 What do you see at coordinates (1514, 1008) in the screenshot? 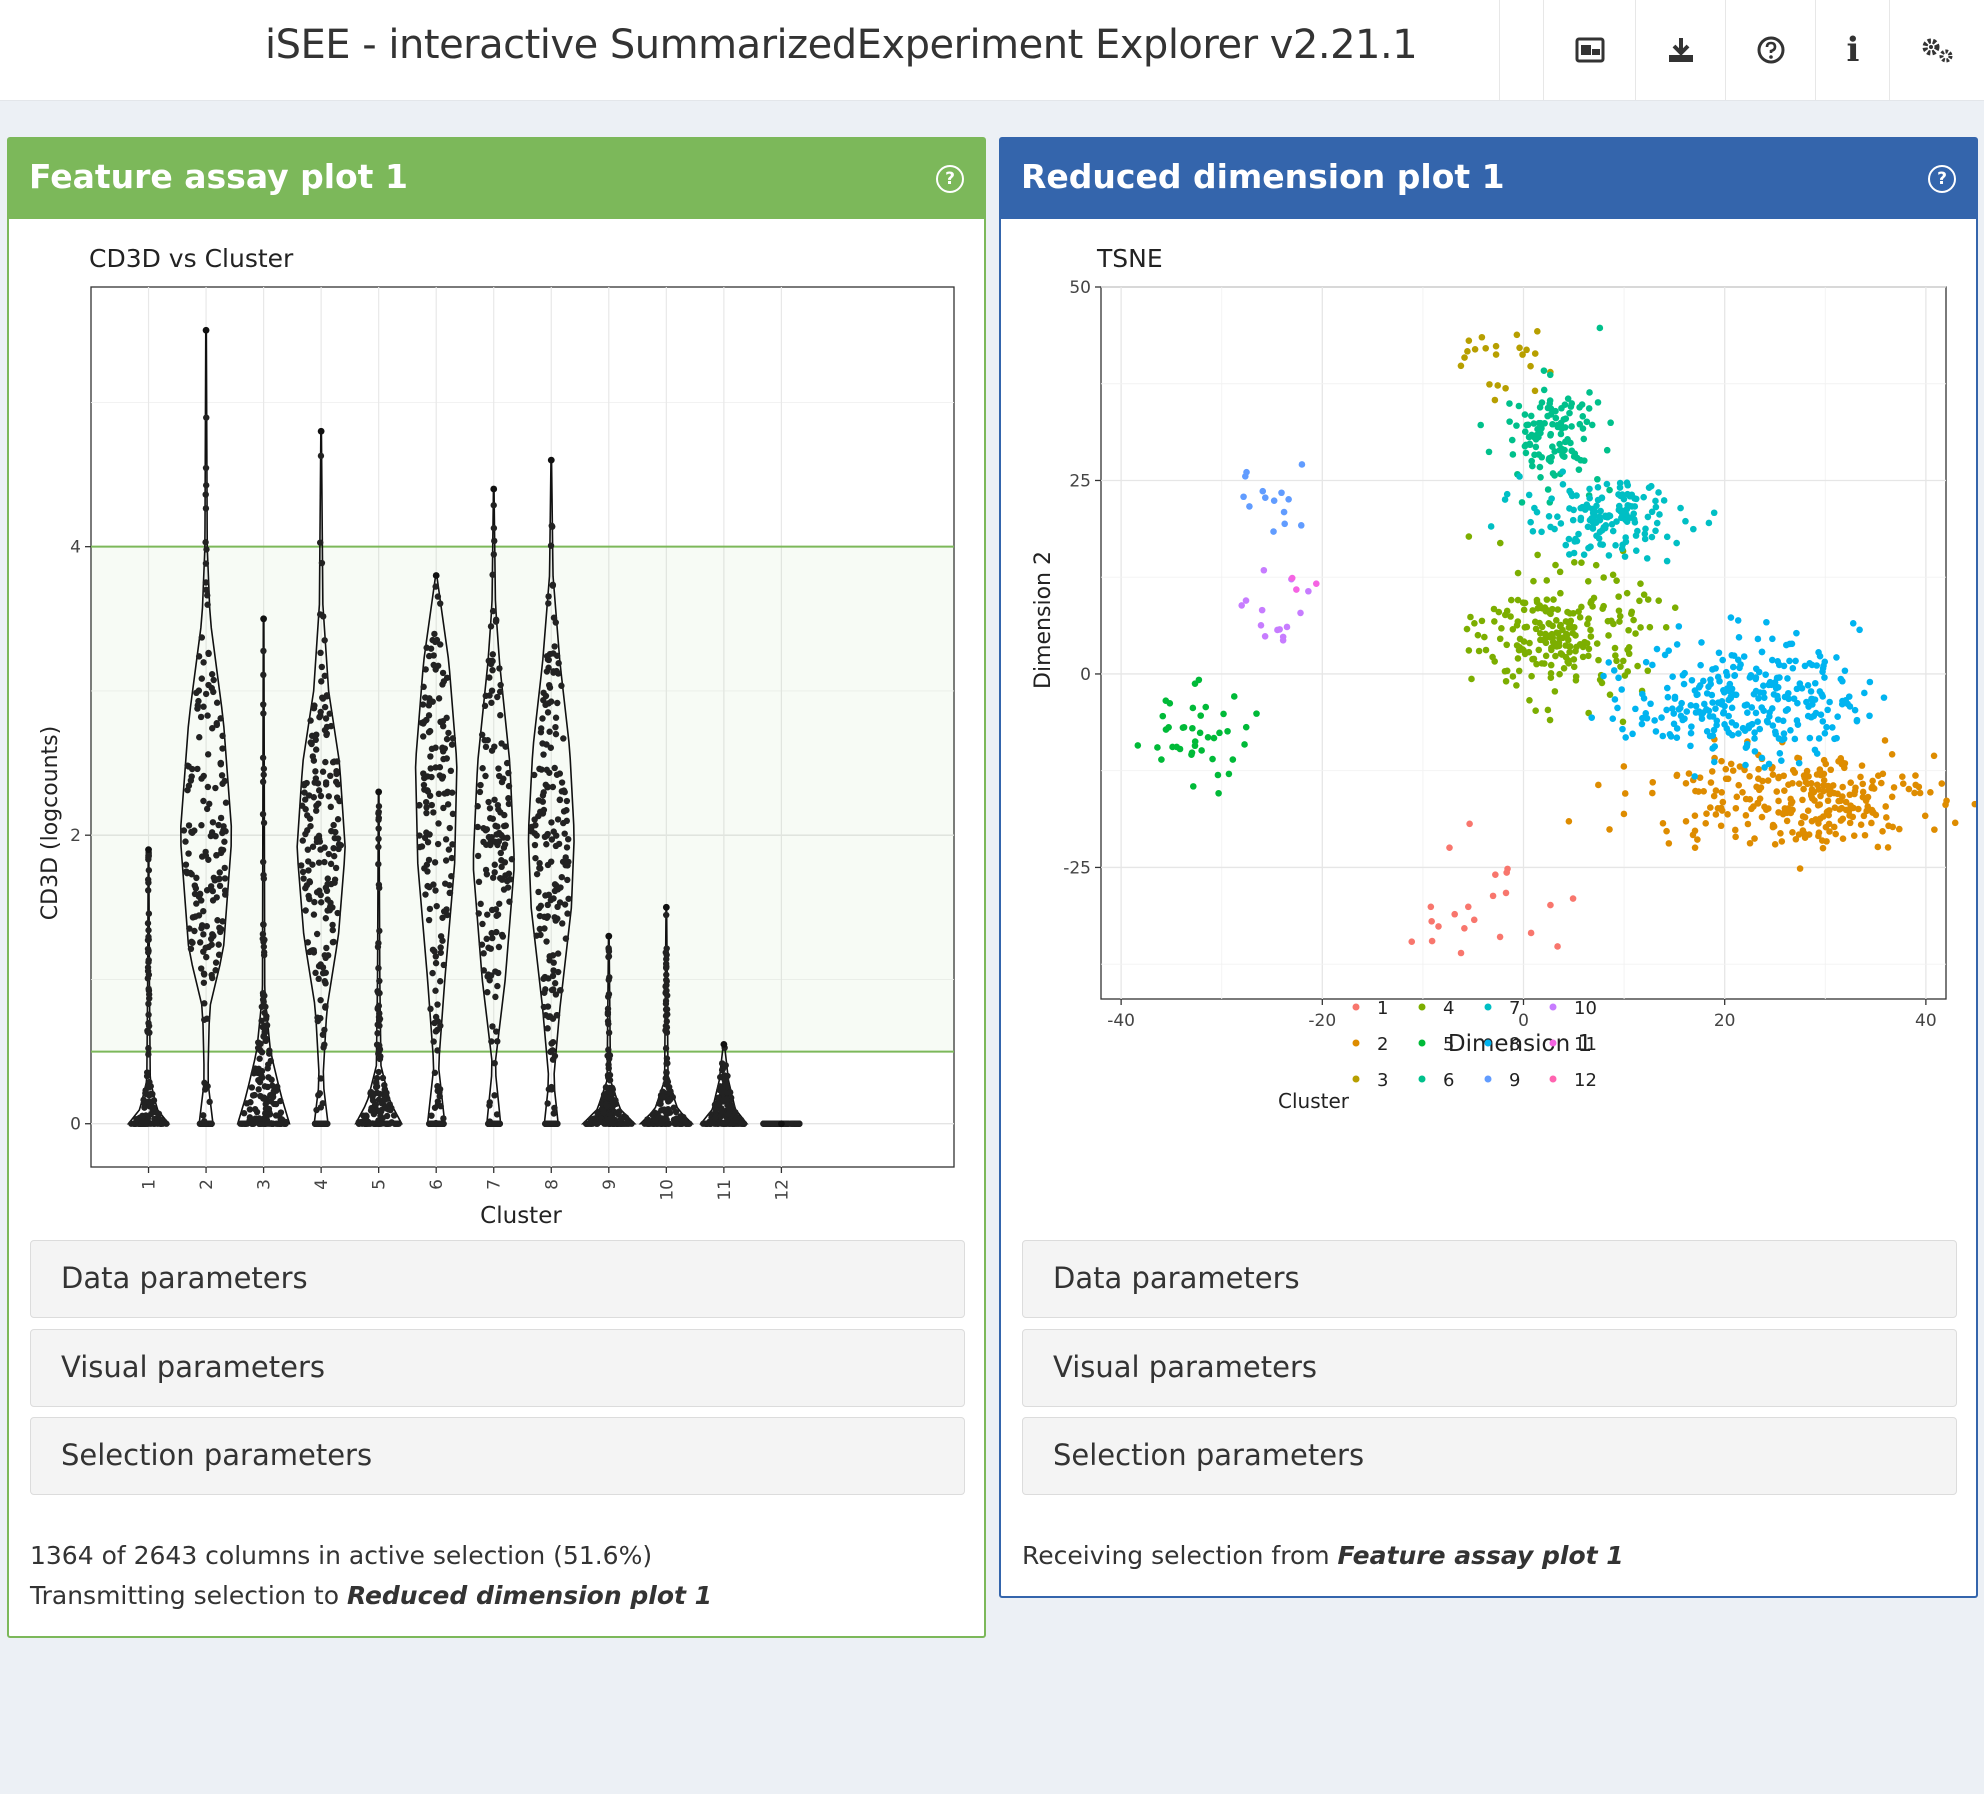
I see `legend-label: 7` at bounding box center [1514, 1008].